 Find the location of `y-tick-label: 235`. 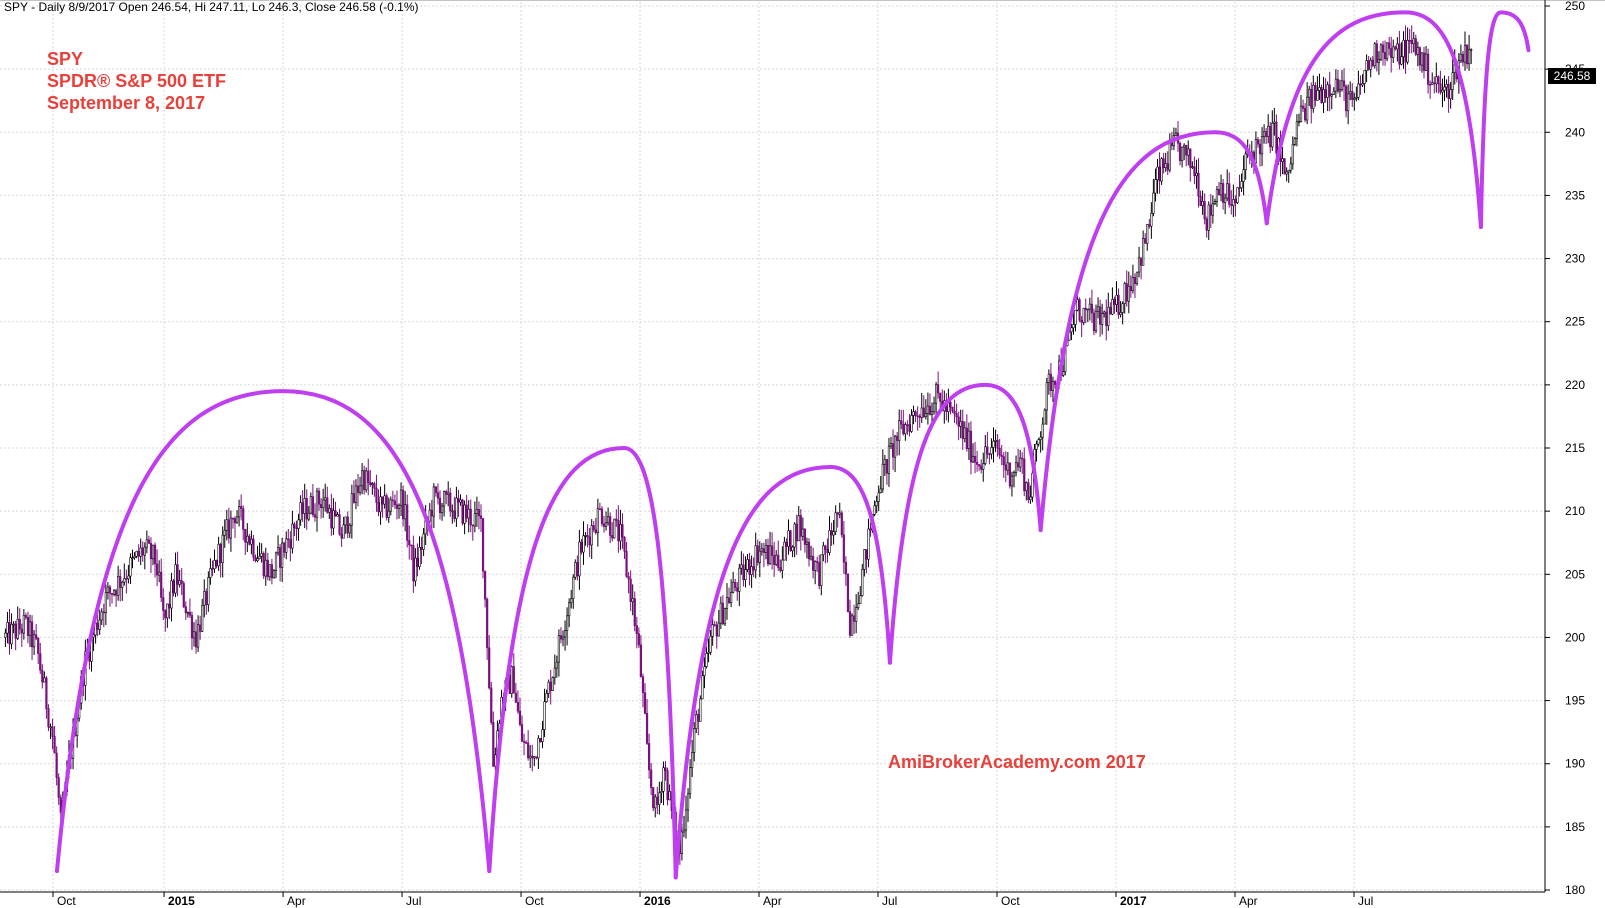

y-tick-label: 235 is located at coordinates (1575, 195).